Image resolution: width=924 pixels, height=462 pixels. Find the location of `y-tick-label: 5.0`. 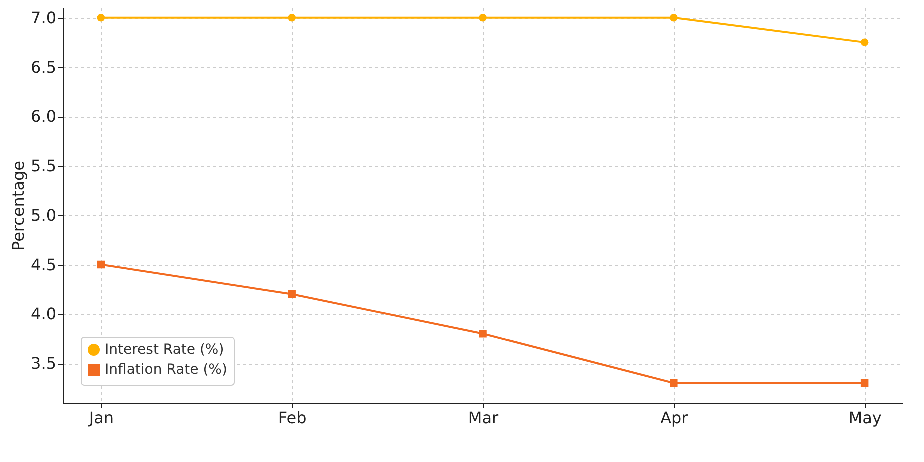

y-tick-label: 5.0 is located at coordinates (43, 215).